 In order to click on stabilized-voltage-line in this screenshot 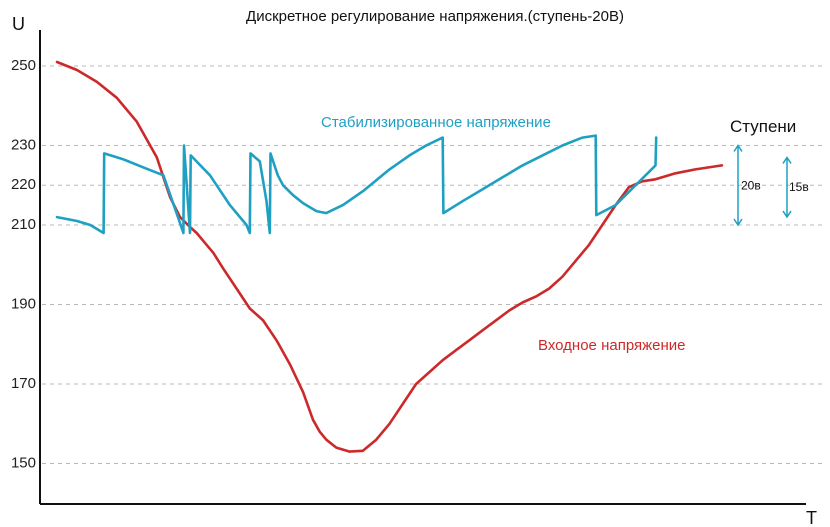, I will do `click(356, 184)`.